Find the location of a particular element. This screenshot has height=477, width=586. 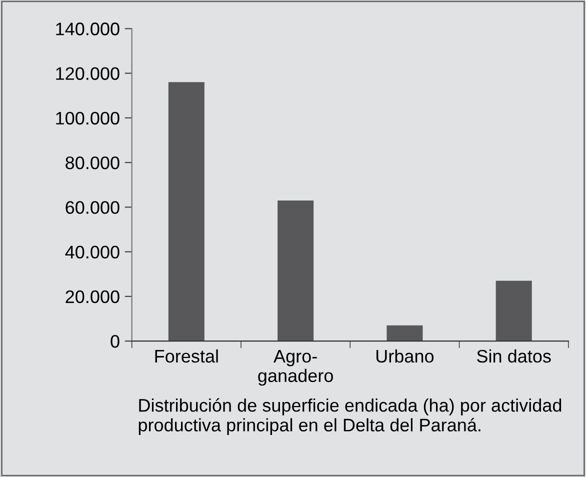

y-tick-label: 100.000 is located at coordinates (88, 118).